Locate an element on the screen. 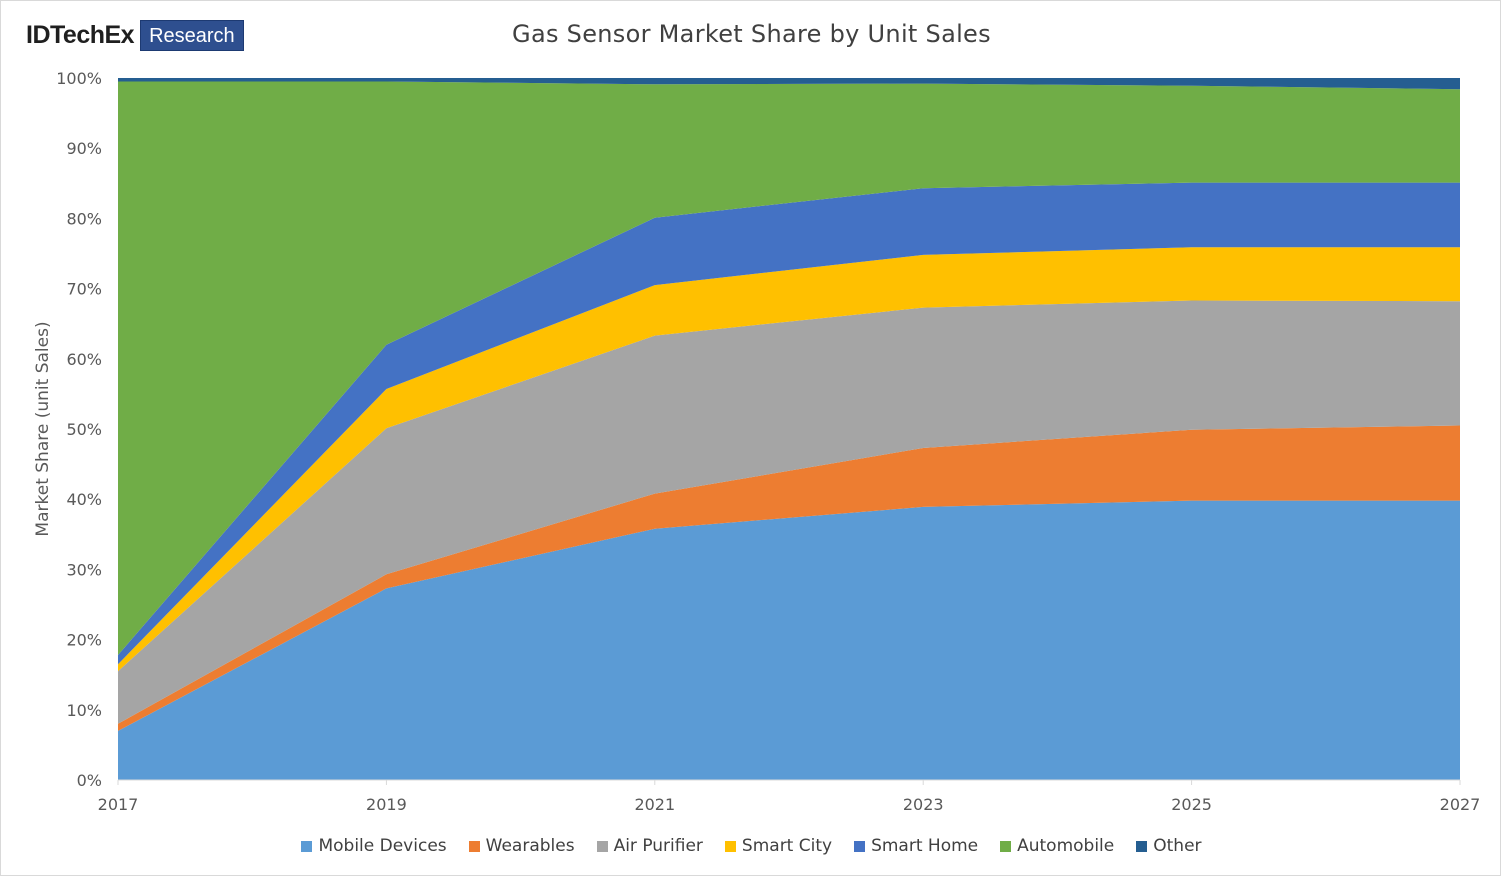 This screenshot has height=878, width=1503. y-tick-label: 60% is located at coordinates (84, 359).